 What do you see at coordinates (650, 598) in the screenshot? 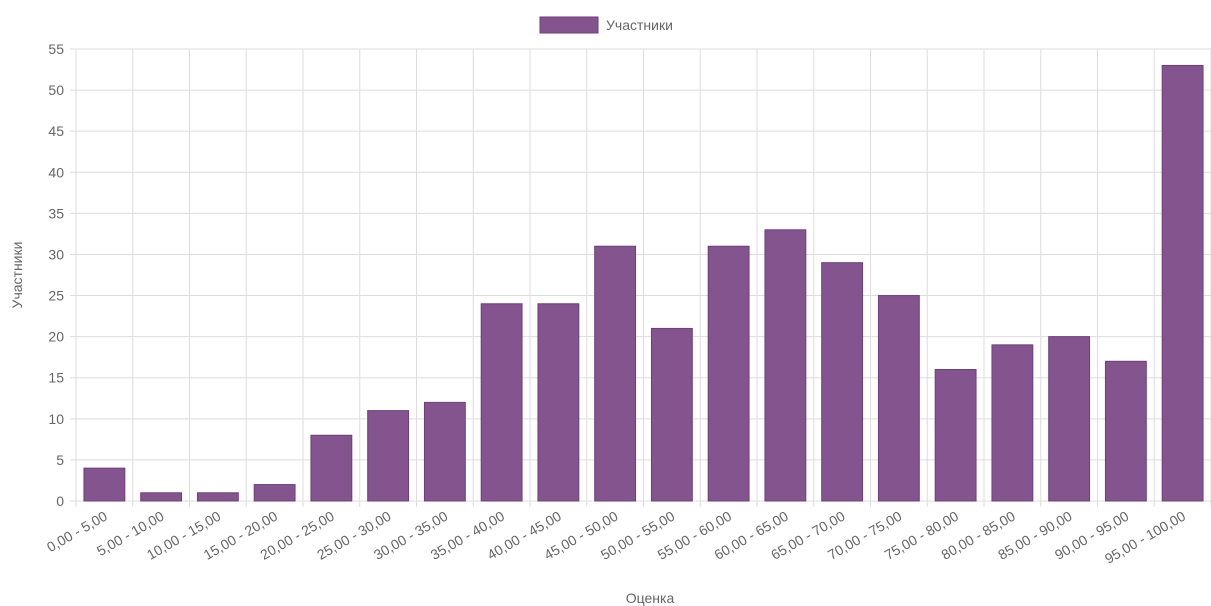
I see `x-axis-title: Оценка` at bounding box center [650, 598].